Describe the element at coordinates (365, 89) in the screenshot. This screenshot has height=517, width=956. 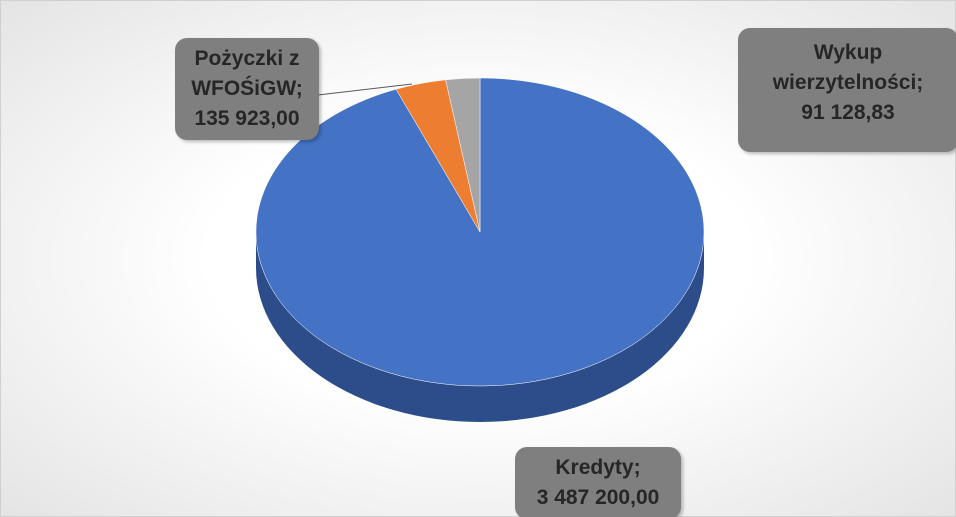
I see `leader-line` at that location.